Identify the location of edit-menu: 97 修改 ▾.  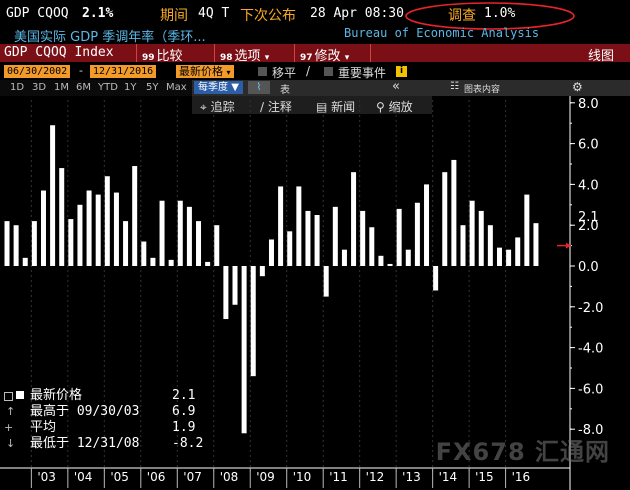
(324, 54).